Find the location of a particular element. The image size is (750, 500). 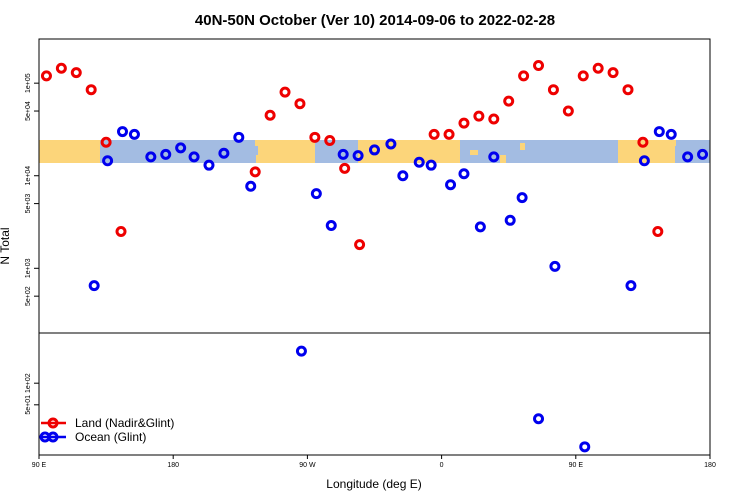

y-tick-label: 5e+01 is located at coordinates (28, 405).